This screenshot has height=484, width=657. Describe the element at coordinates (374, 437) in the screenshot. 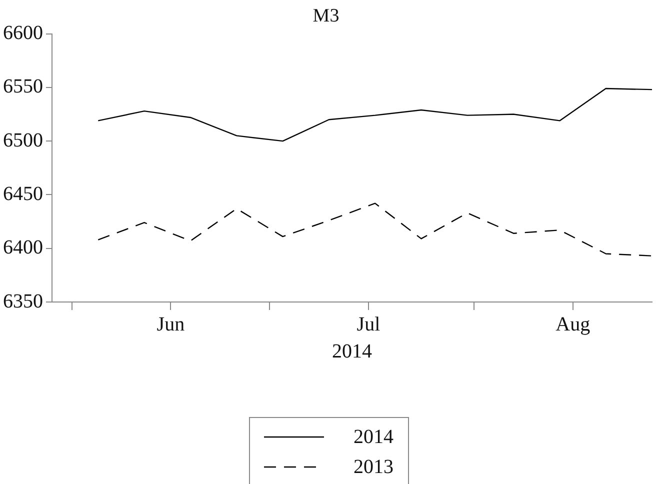

I see `legend-label: 2014` at that location.